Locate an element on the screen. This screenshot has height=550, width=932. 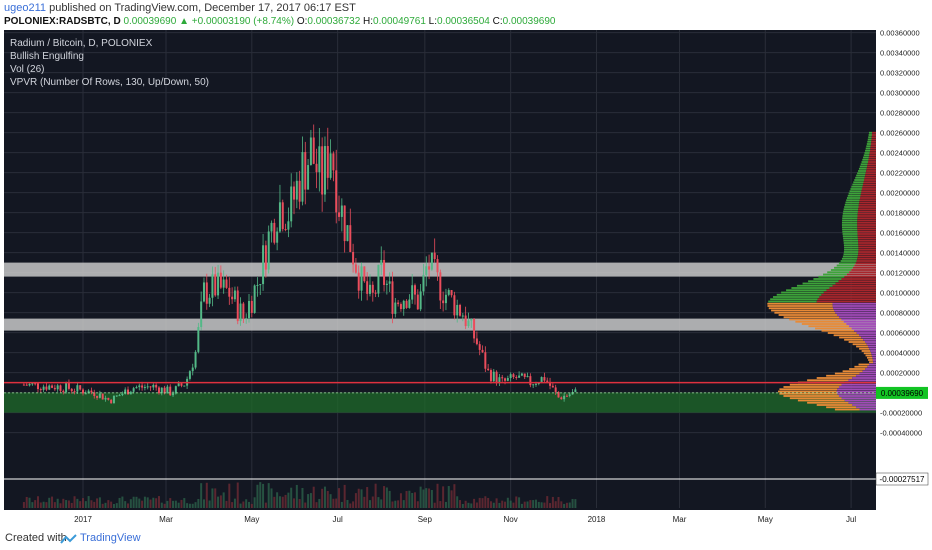
y-tick-label: 0.00340000 is located at coordinates (900, 53).